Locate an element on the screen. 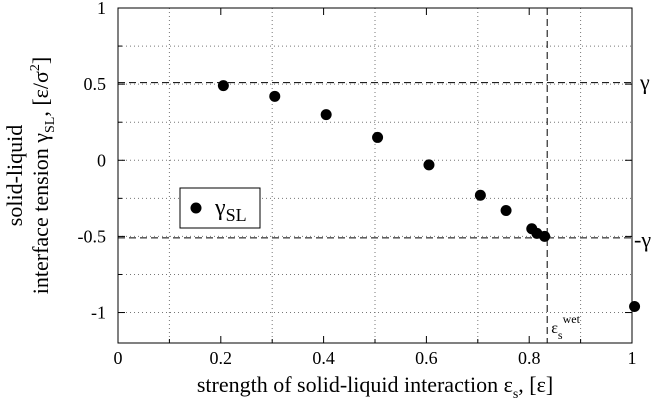 The height and width of the screenshot is (408, 664). ref-label-minus-gamma: -γ is located at coordinates (642, 239).